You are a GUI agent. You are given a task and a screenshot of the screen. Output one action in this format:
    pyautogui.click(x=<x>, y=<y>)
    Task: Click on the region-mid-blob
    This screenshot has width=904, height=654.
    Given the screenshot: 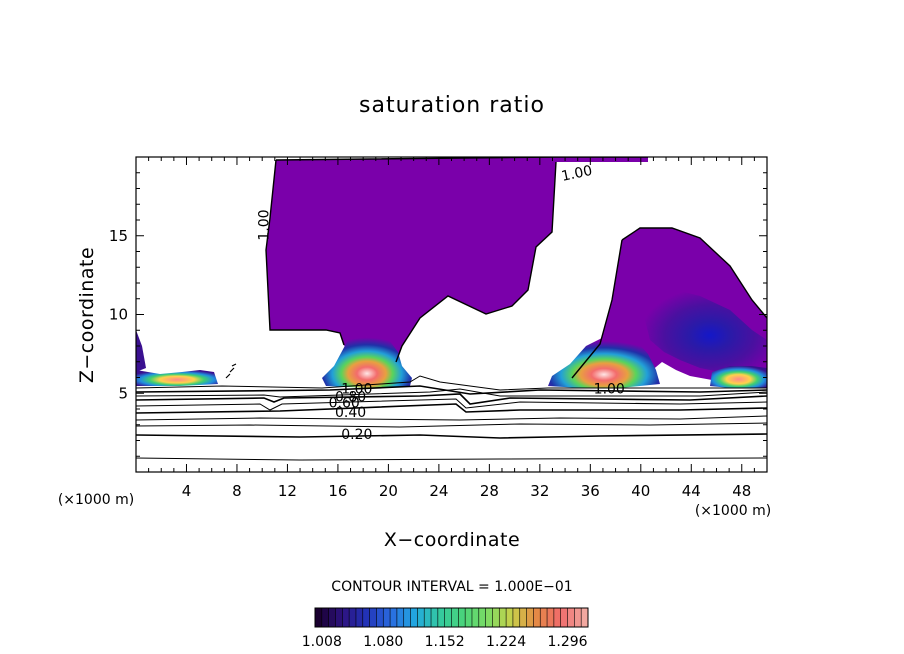 What is the action you would take?
    pyautogui.click(x=367, y=359)
    